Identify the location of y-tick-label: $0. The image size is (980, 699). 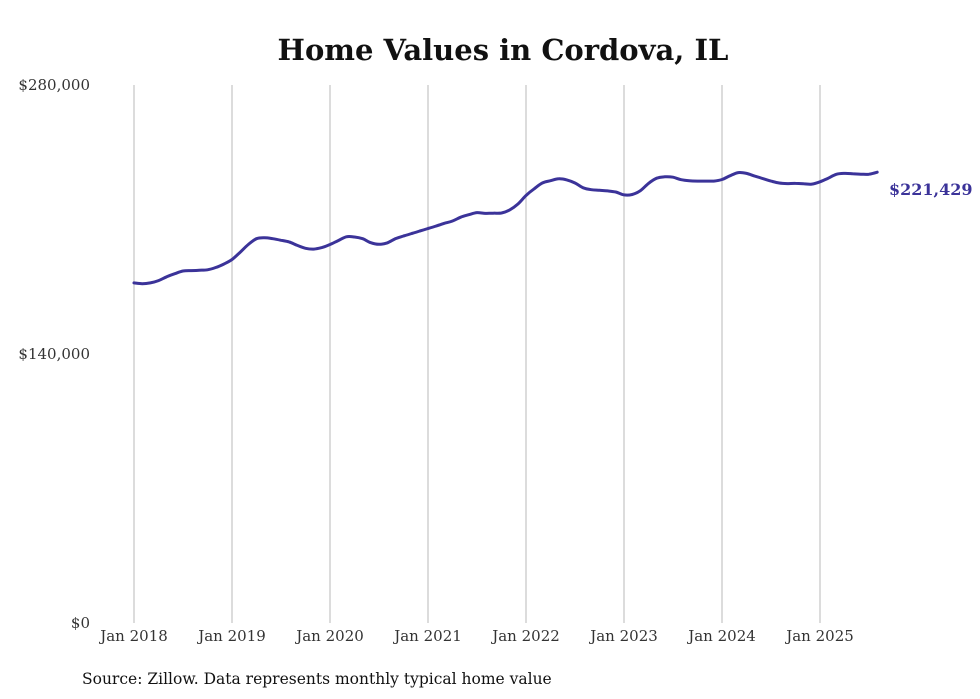
(80, 623).